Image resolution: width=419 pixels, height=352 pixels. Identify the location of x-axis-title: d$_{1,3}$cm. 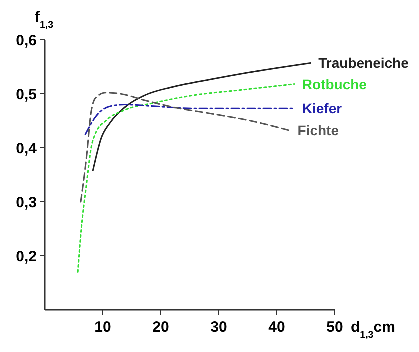
(373, 329).